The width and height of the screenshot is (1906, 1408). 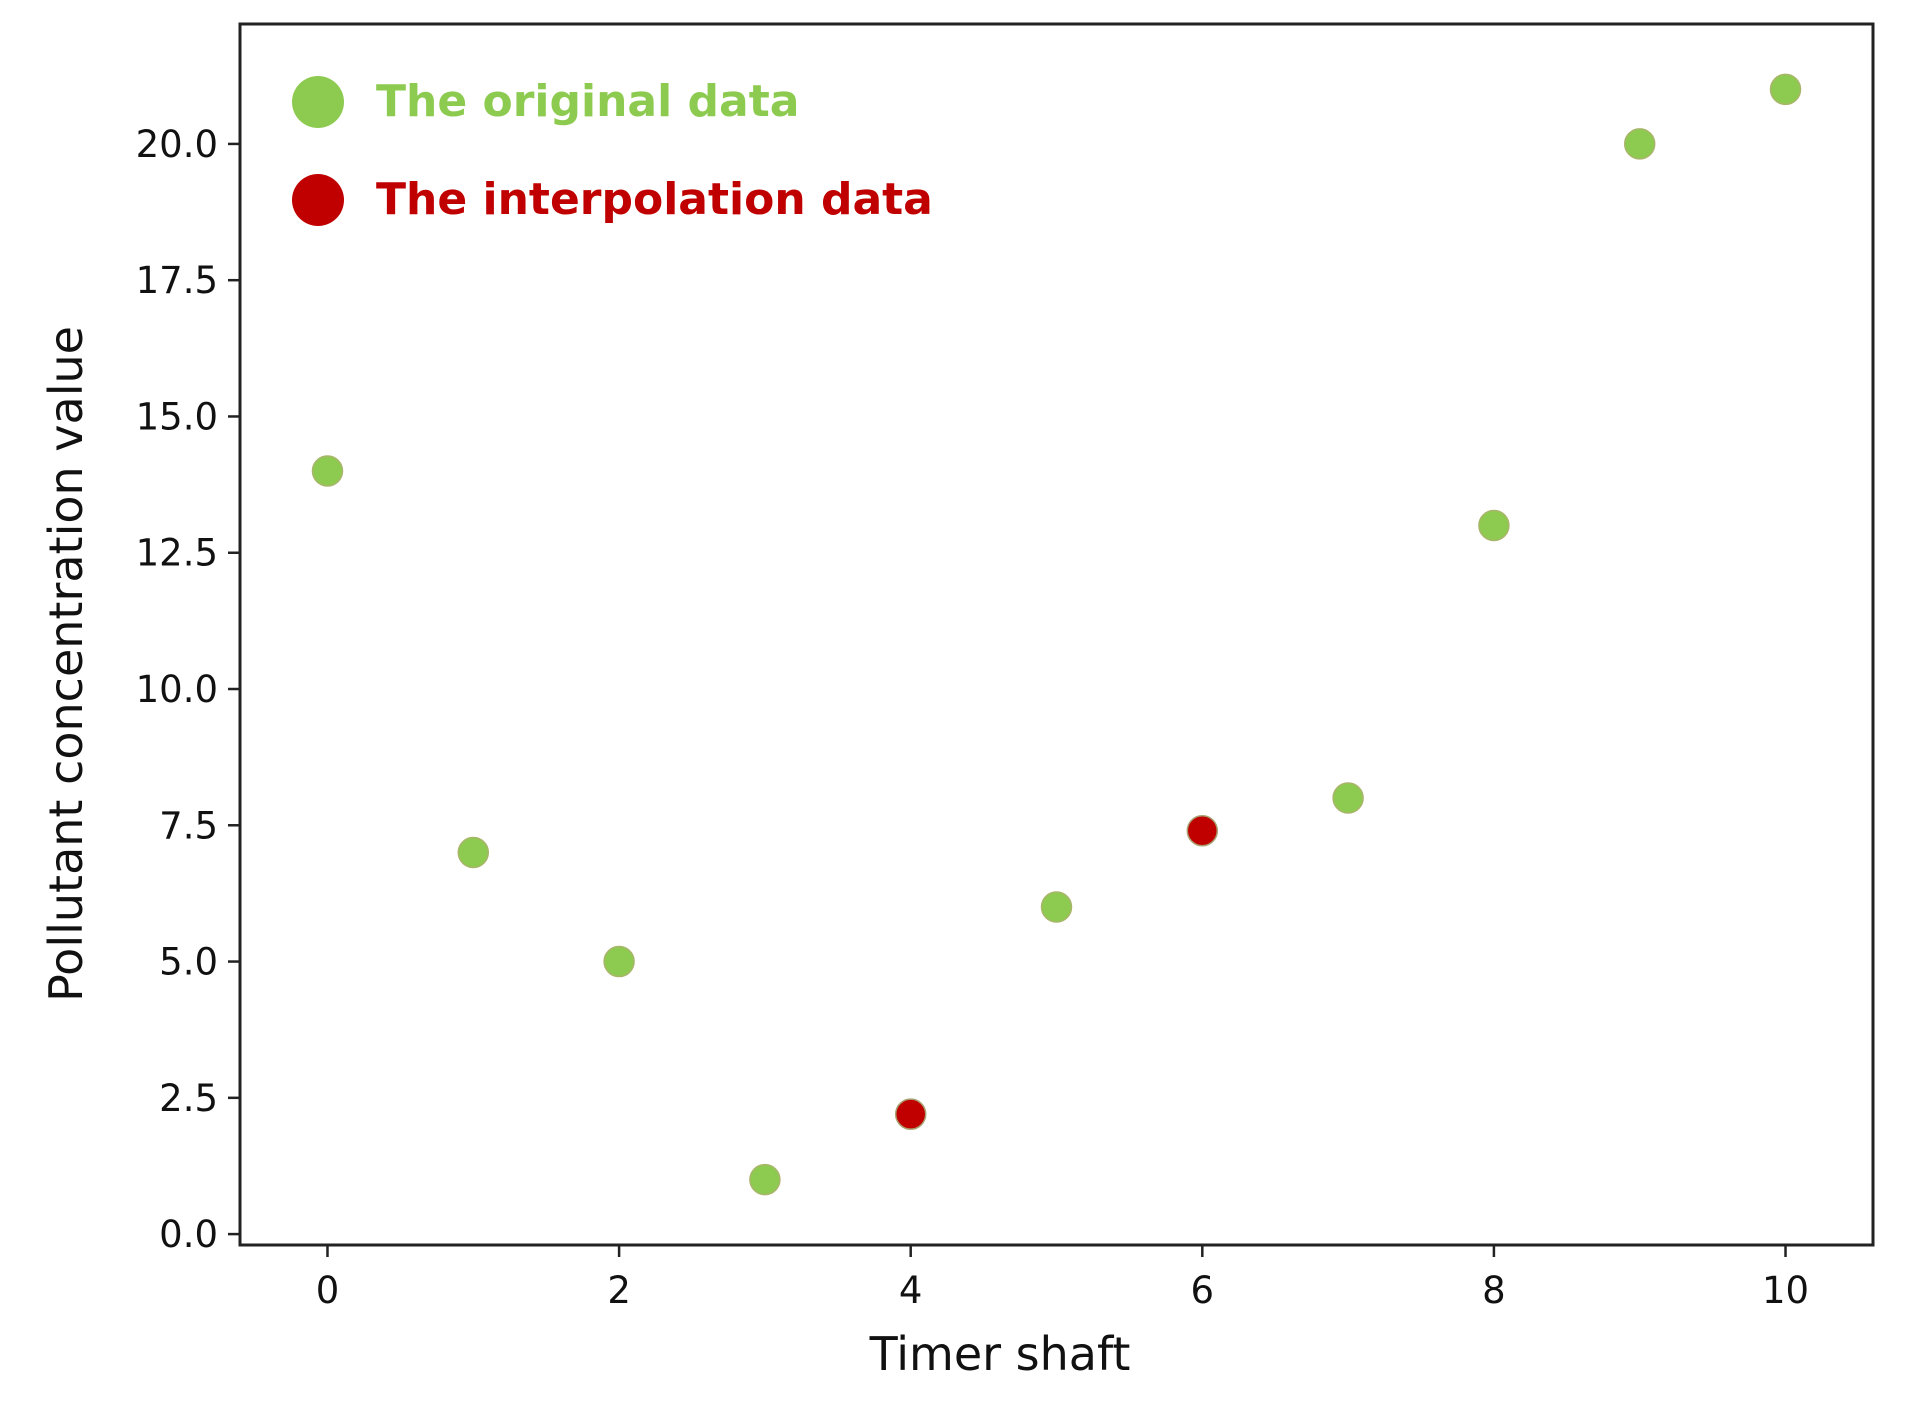 I want to click on y-axis-ticks: 0.0 2.5 5.0 7.5 10.0 12.5 15.0 17.5 20.0, so click(x=188, y=689).